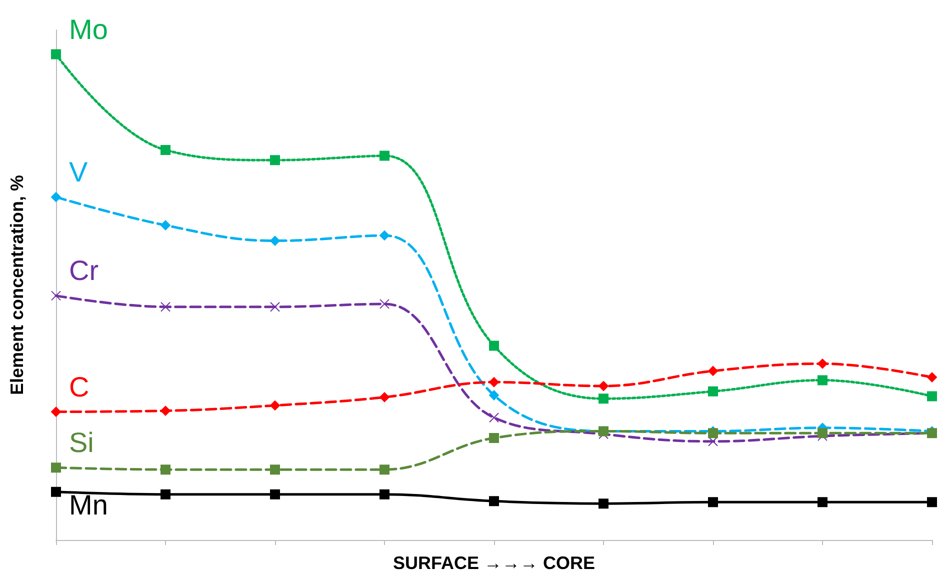  Describe the element at coordinates (81, 442) in the screenshot. I see `series-label: Si` at that location.